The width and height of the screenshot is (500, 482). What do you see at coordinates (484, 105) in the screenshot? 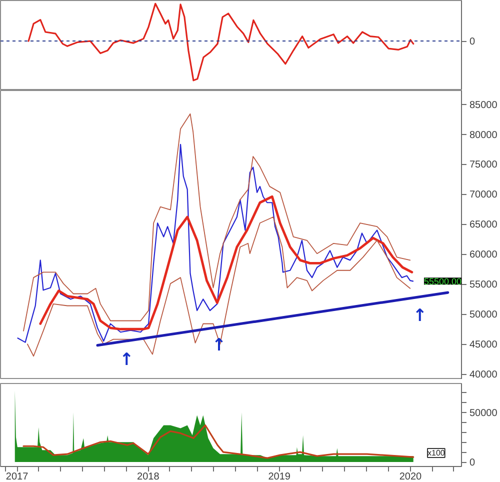
I see `y-tick-label: 85000` at bounding box center [484, 105].